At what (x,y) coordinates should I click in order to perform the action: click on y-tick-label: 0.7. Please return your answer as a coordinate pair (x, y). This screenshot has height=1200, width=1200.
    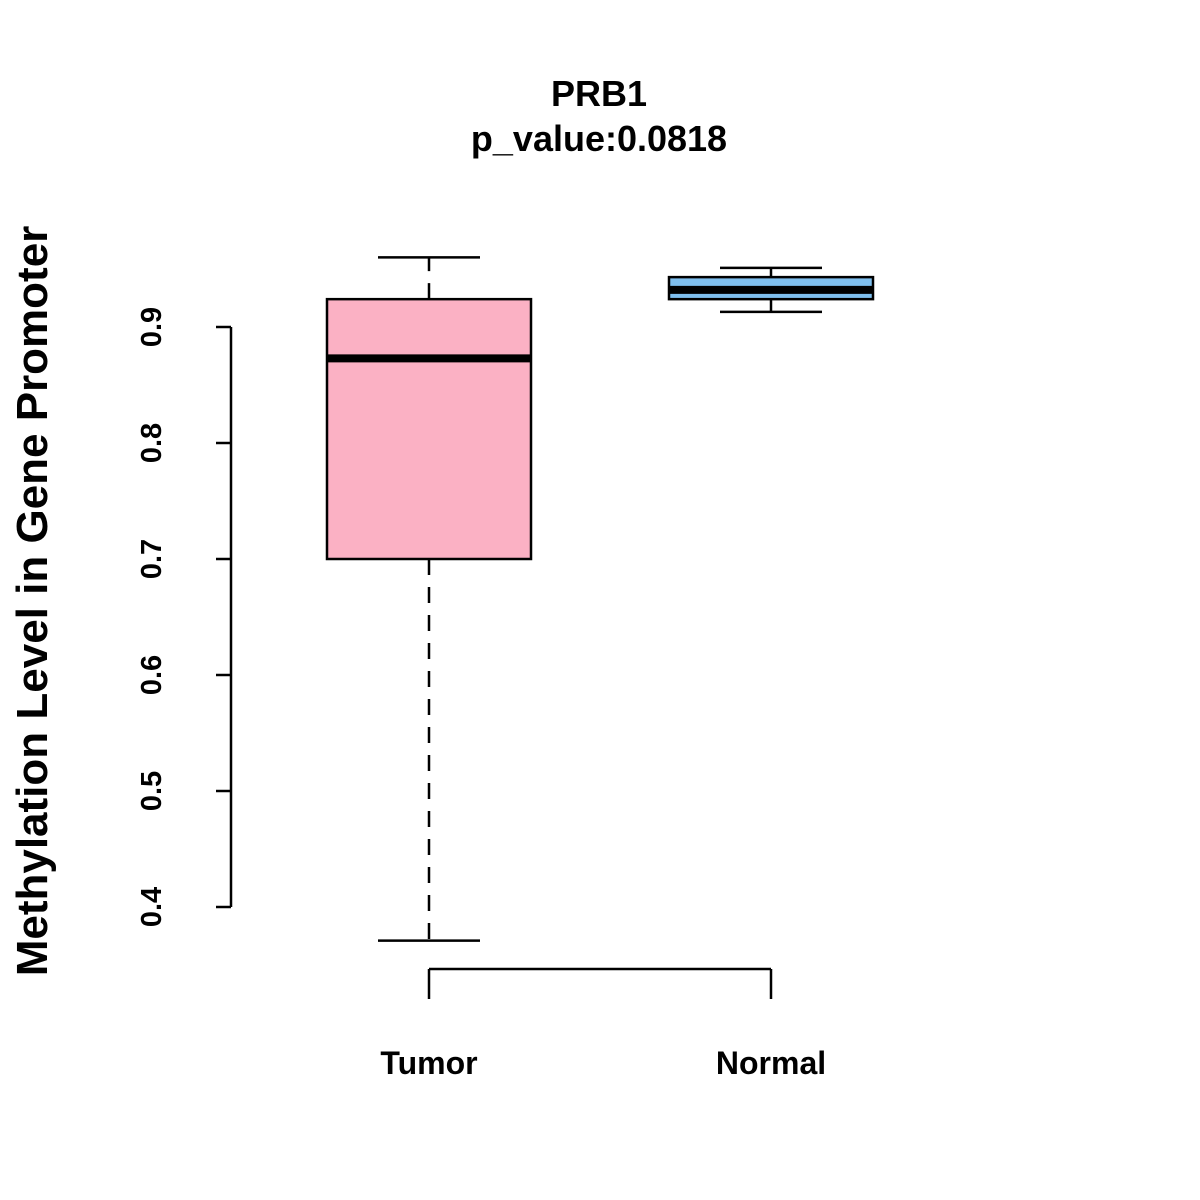
    Looking at the image, I should click on (152, 559).